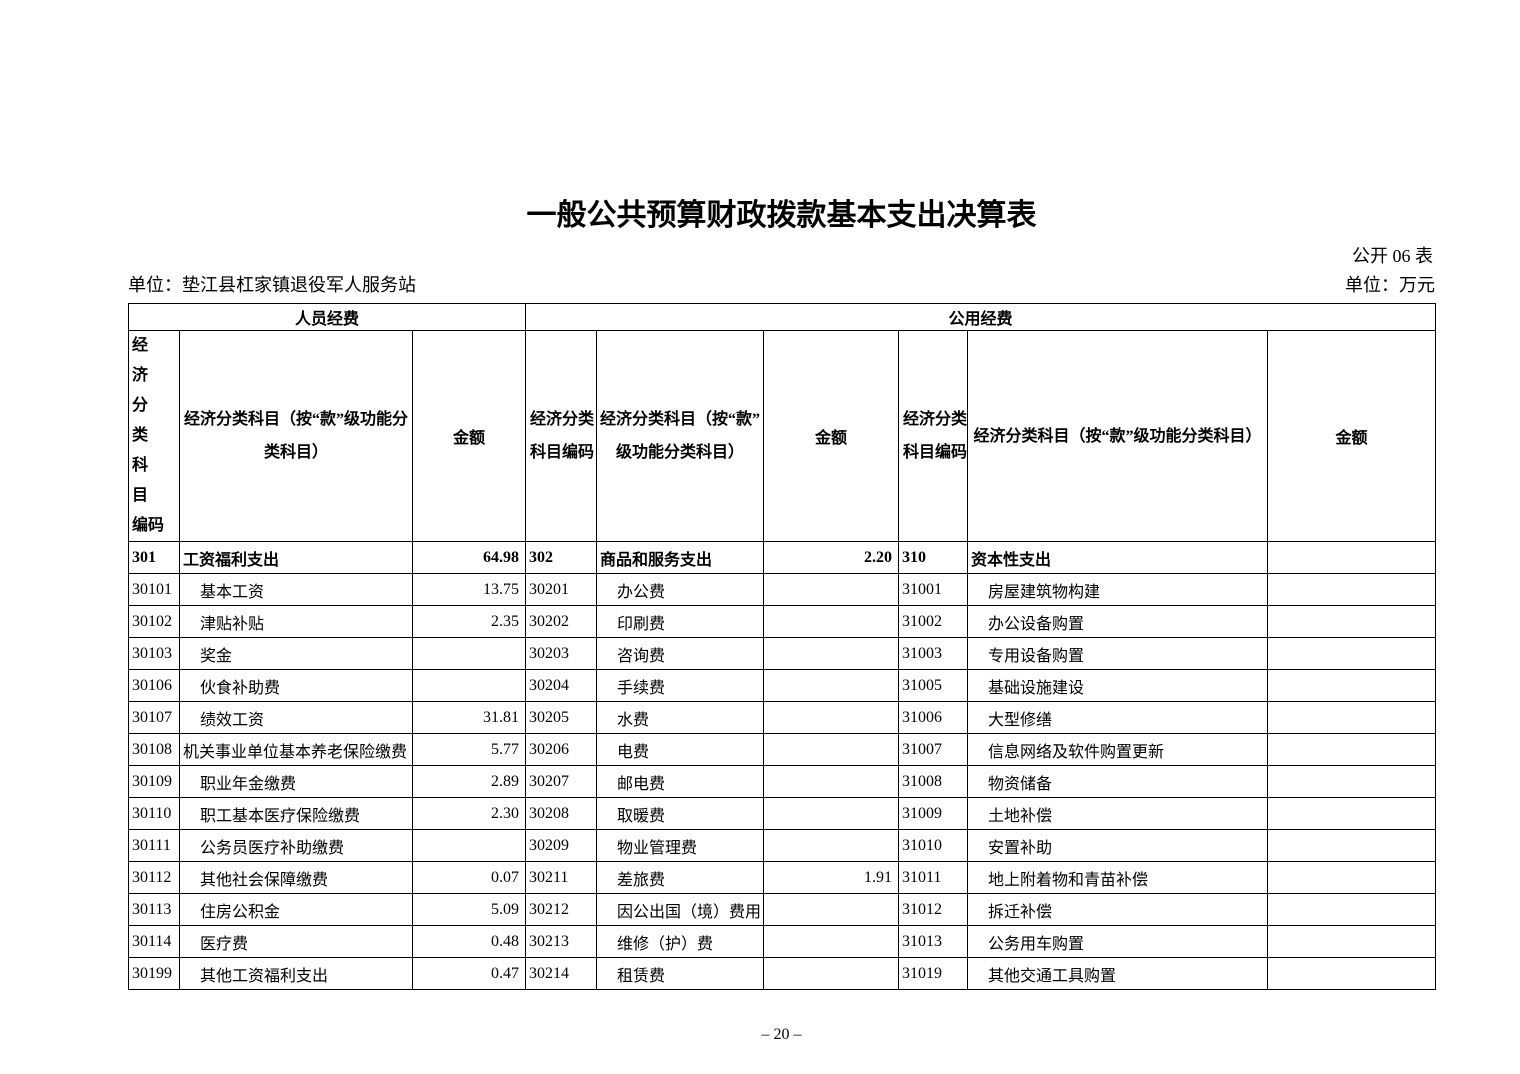 The image size is (1520, 1074). Describe the element at coordinates (781, 215) in the screenshot. I see `page-title: 一般公共预算财政拨款基本支出决算表` at that location.